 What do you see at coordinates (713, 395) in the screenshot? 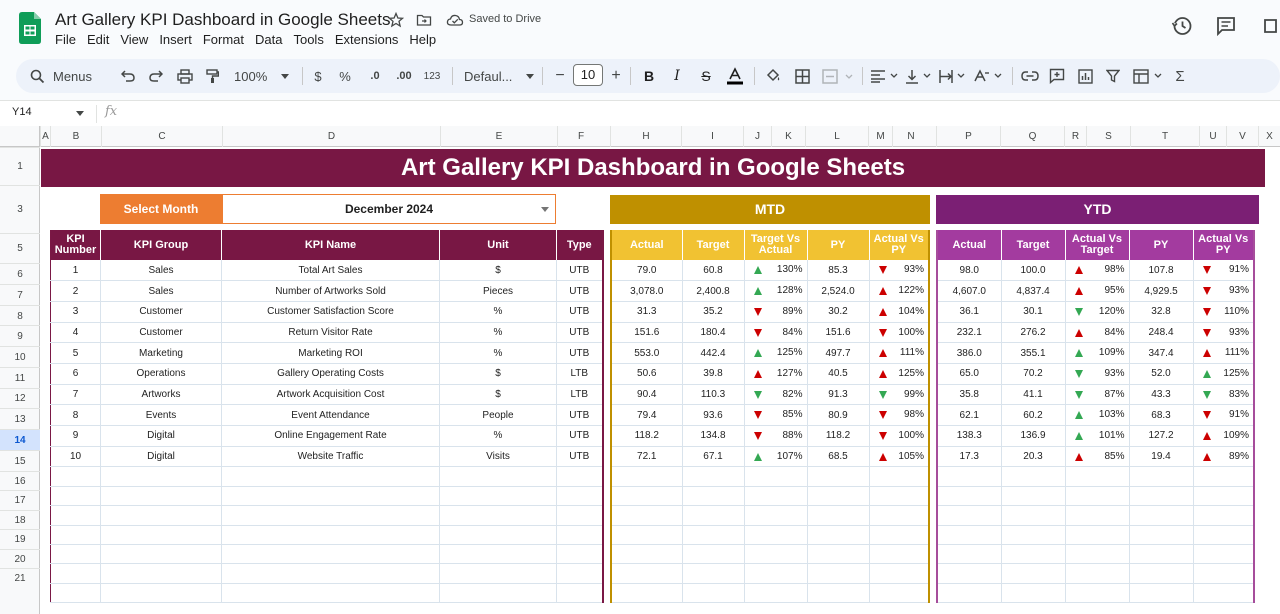
I see `mtd-target-cell: 110.3` at bounding box center [713, 395].